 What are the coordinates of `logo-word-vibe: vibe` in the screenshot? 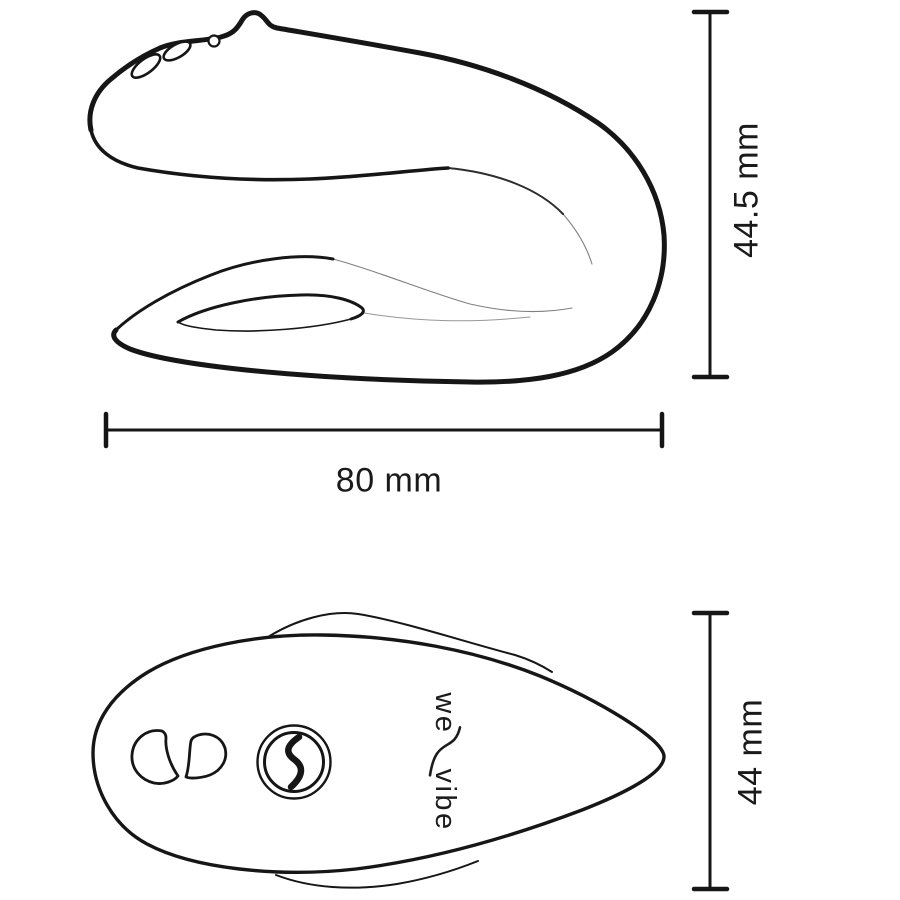 It's located at (445, 800).